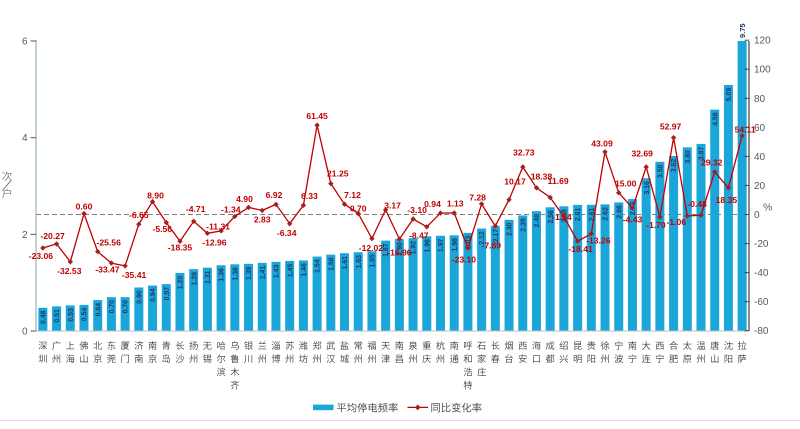 The width and height of the screenshot is (800, 429). I want to click on svg-text: 1.98, so click(455, 245).